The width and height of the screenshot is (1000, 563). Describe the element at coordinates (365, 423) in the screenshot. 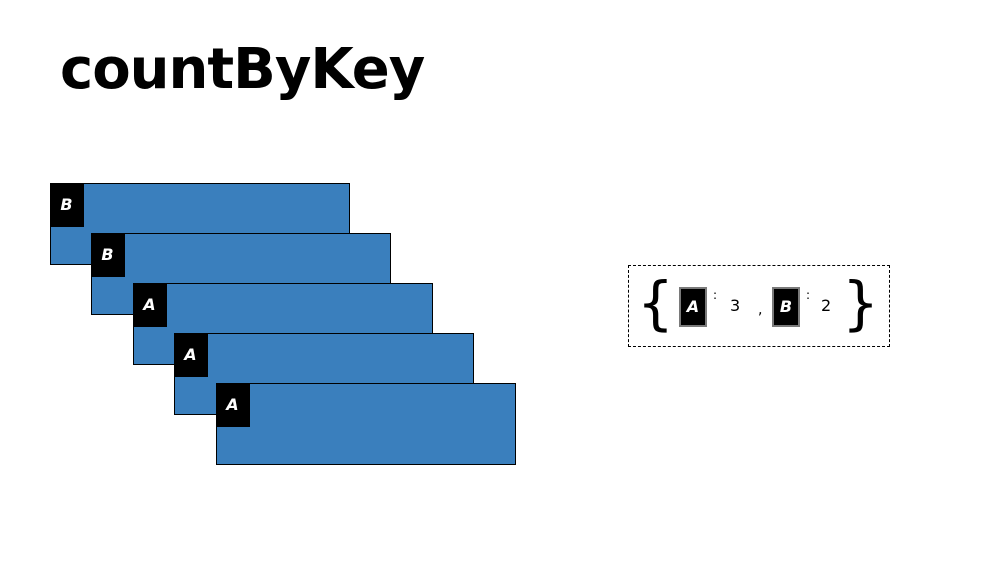

I see `record-block: A` at that location.